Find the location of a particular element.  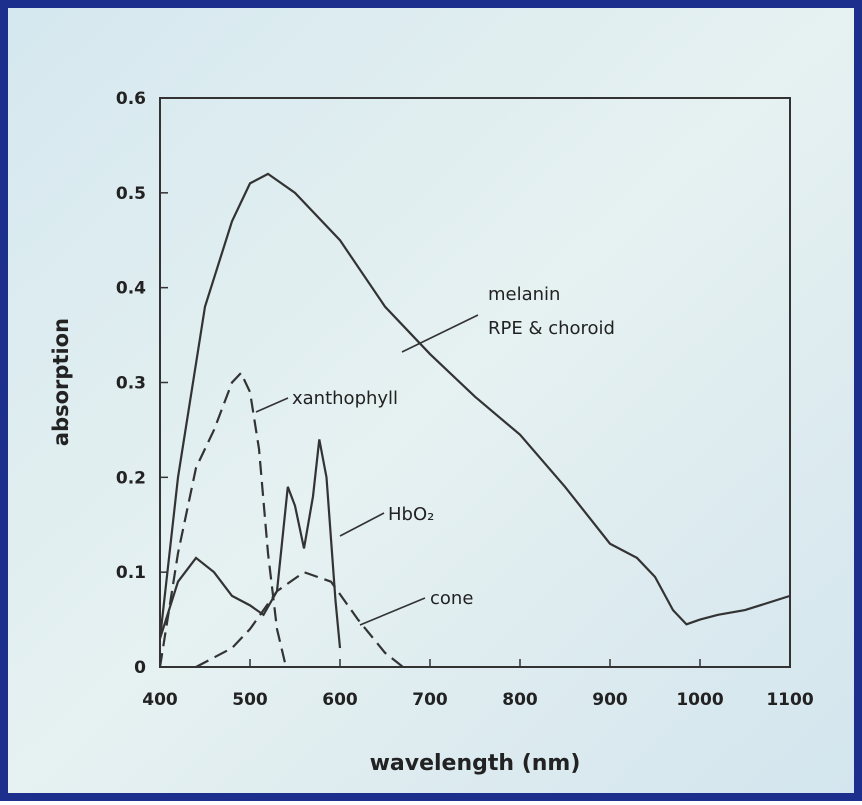

annotation: xanthophyll is located at coordinates (345, 398).